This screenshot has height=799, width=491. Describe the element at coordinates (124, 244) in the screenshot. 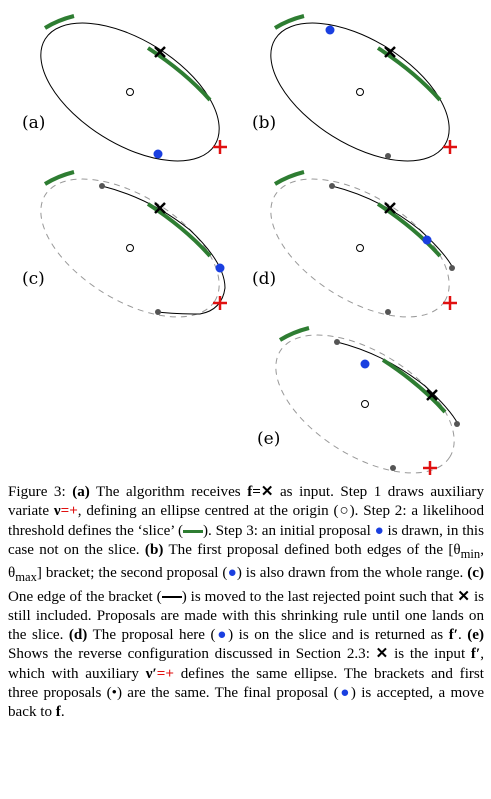

I see `panel-c: (c)` at that location.